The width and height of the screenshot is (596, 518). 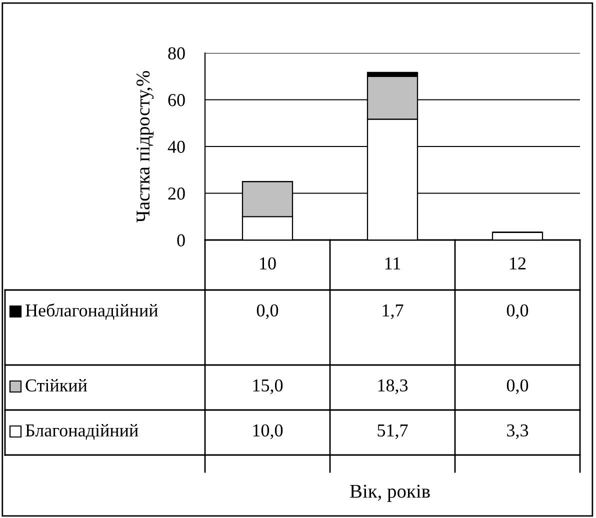 What do you see at coordinates (392, 263) in the screenshot?
I see `x-tick-label: 11` at bounding box center [392, 263].